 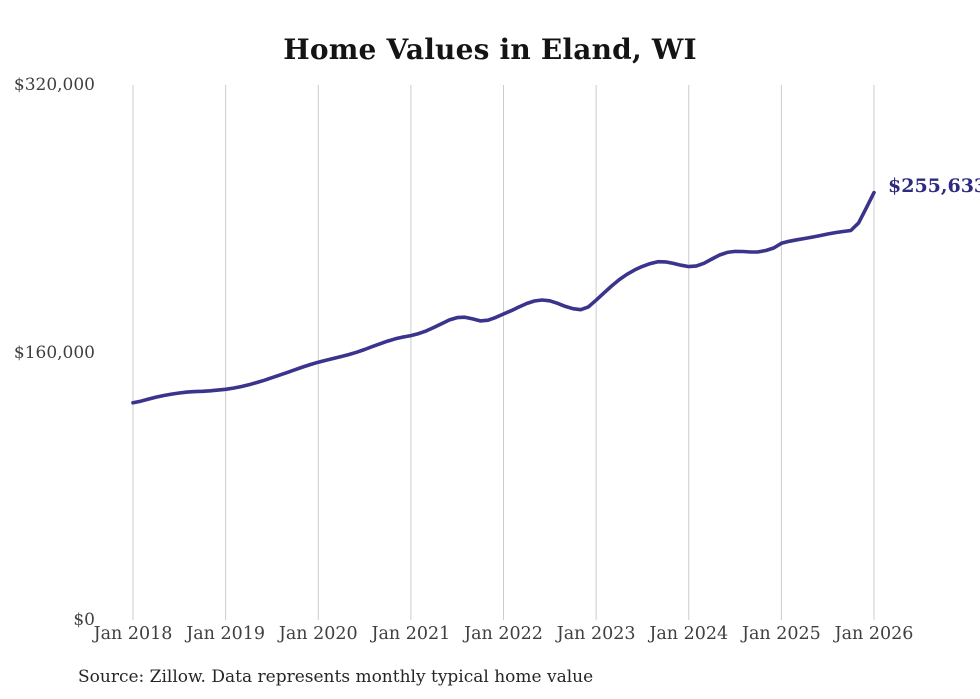 What do you see at coordinates (54, 352) in the screenshot?
I see `y-tick-label: $160,000` at bounding box center [54, 352].